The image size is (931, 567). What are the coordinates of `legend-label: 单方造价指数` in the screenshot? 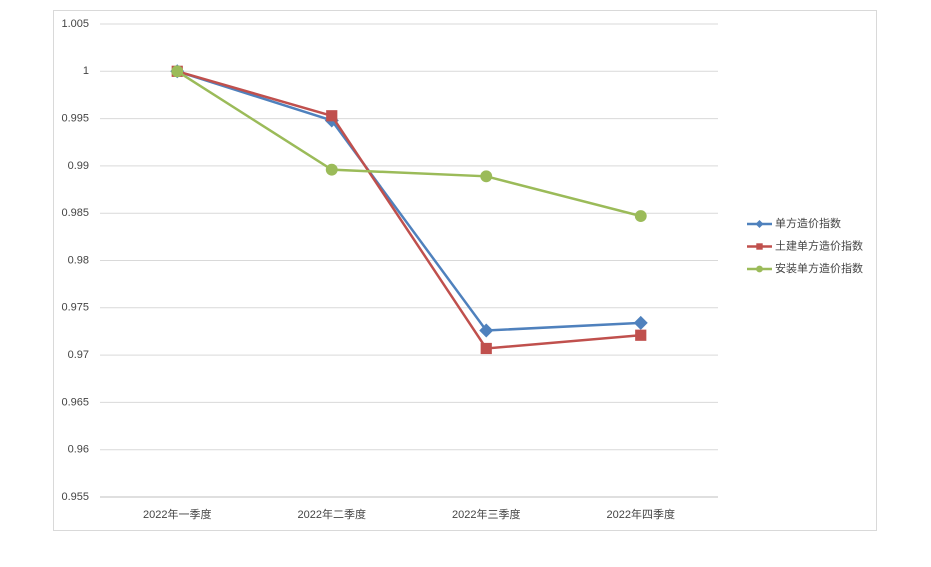 It's located at (808, 223).